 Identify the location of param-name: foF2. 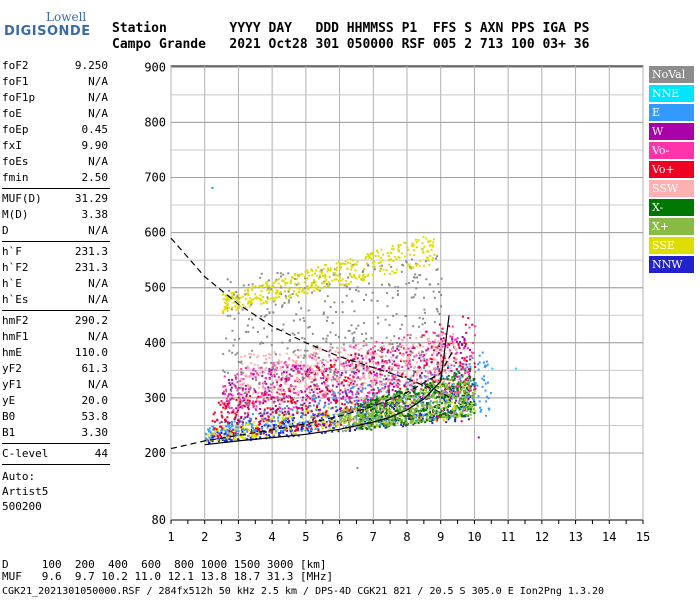
(15, 65).